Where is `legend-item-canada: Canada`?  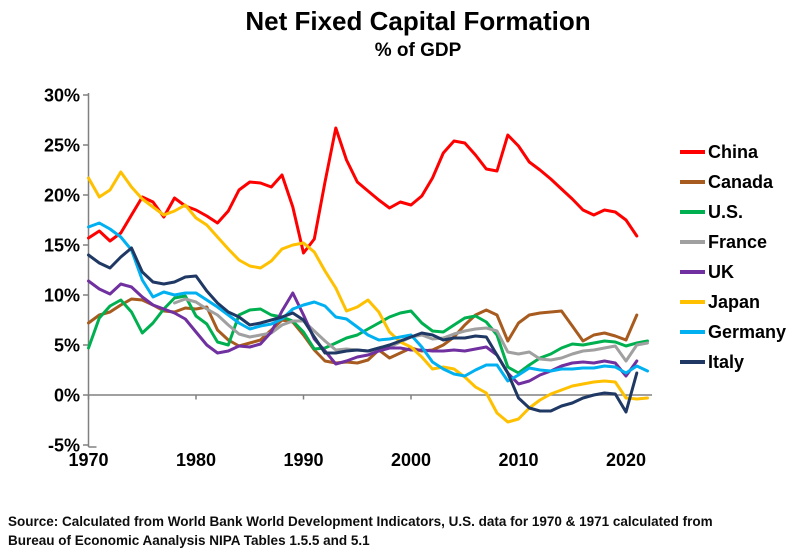 legend-item-canada: Canada is located at coordinates (733, 182).